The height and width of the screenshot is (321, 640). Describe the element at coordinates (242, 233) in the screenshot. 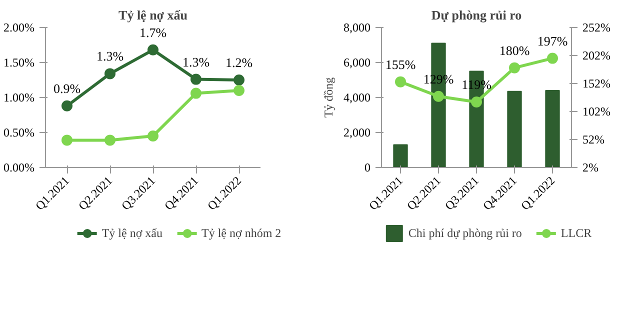

I see `legend-label: Tỷ lệ nợ nhóm 2` at that location.